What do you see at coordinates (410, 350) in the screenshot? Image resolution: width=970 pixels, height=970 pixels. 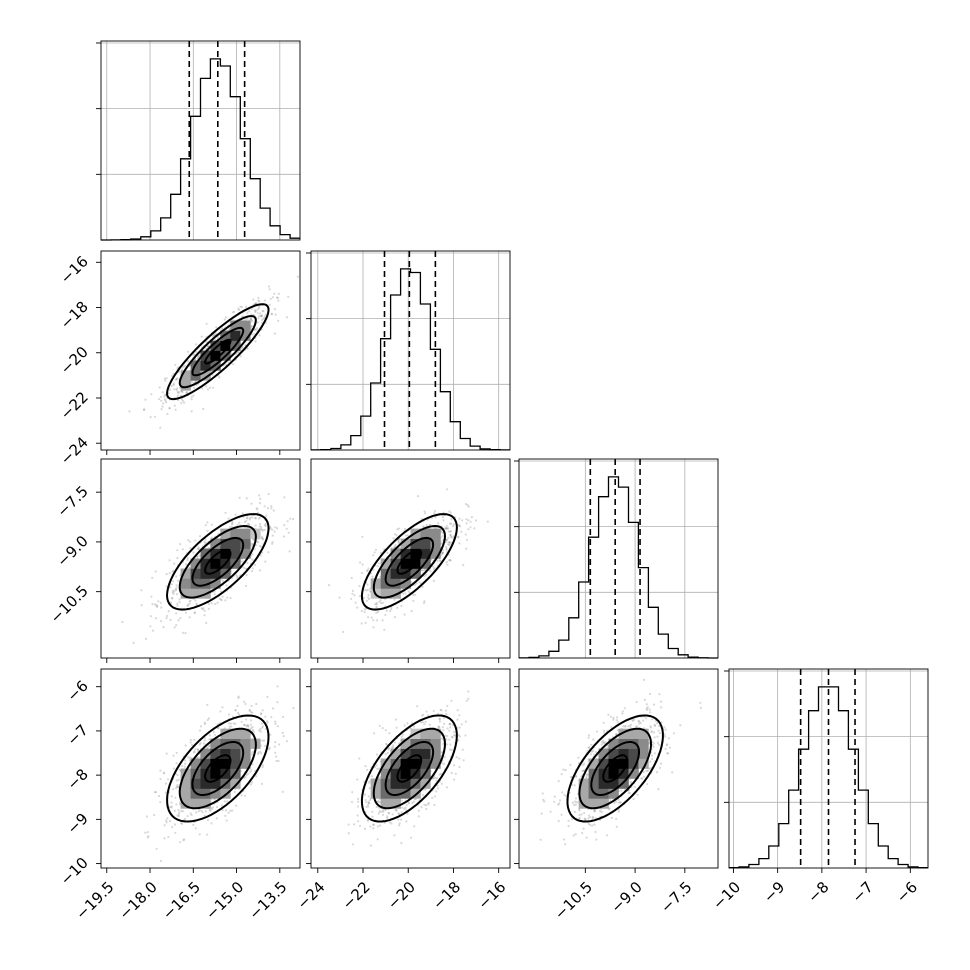 I see `panel-frame` at bounding box center [410, 350].